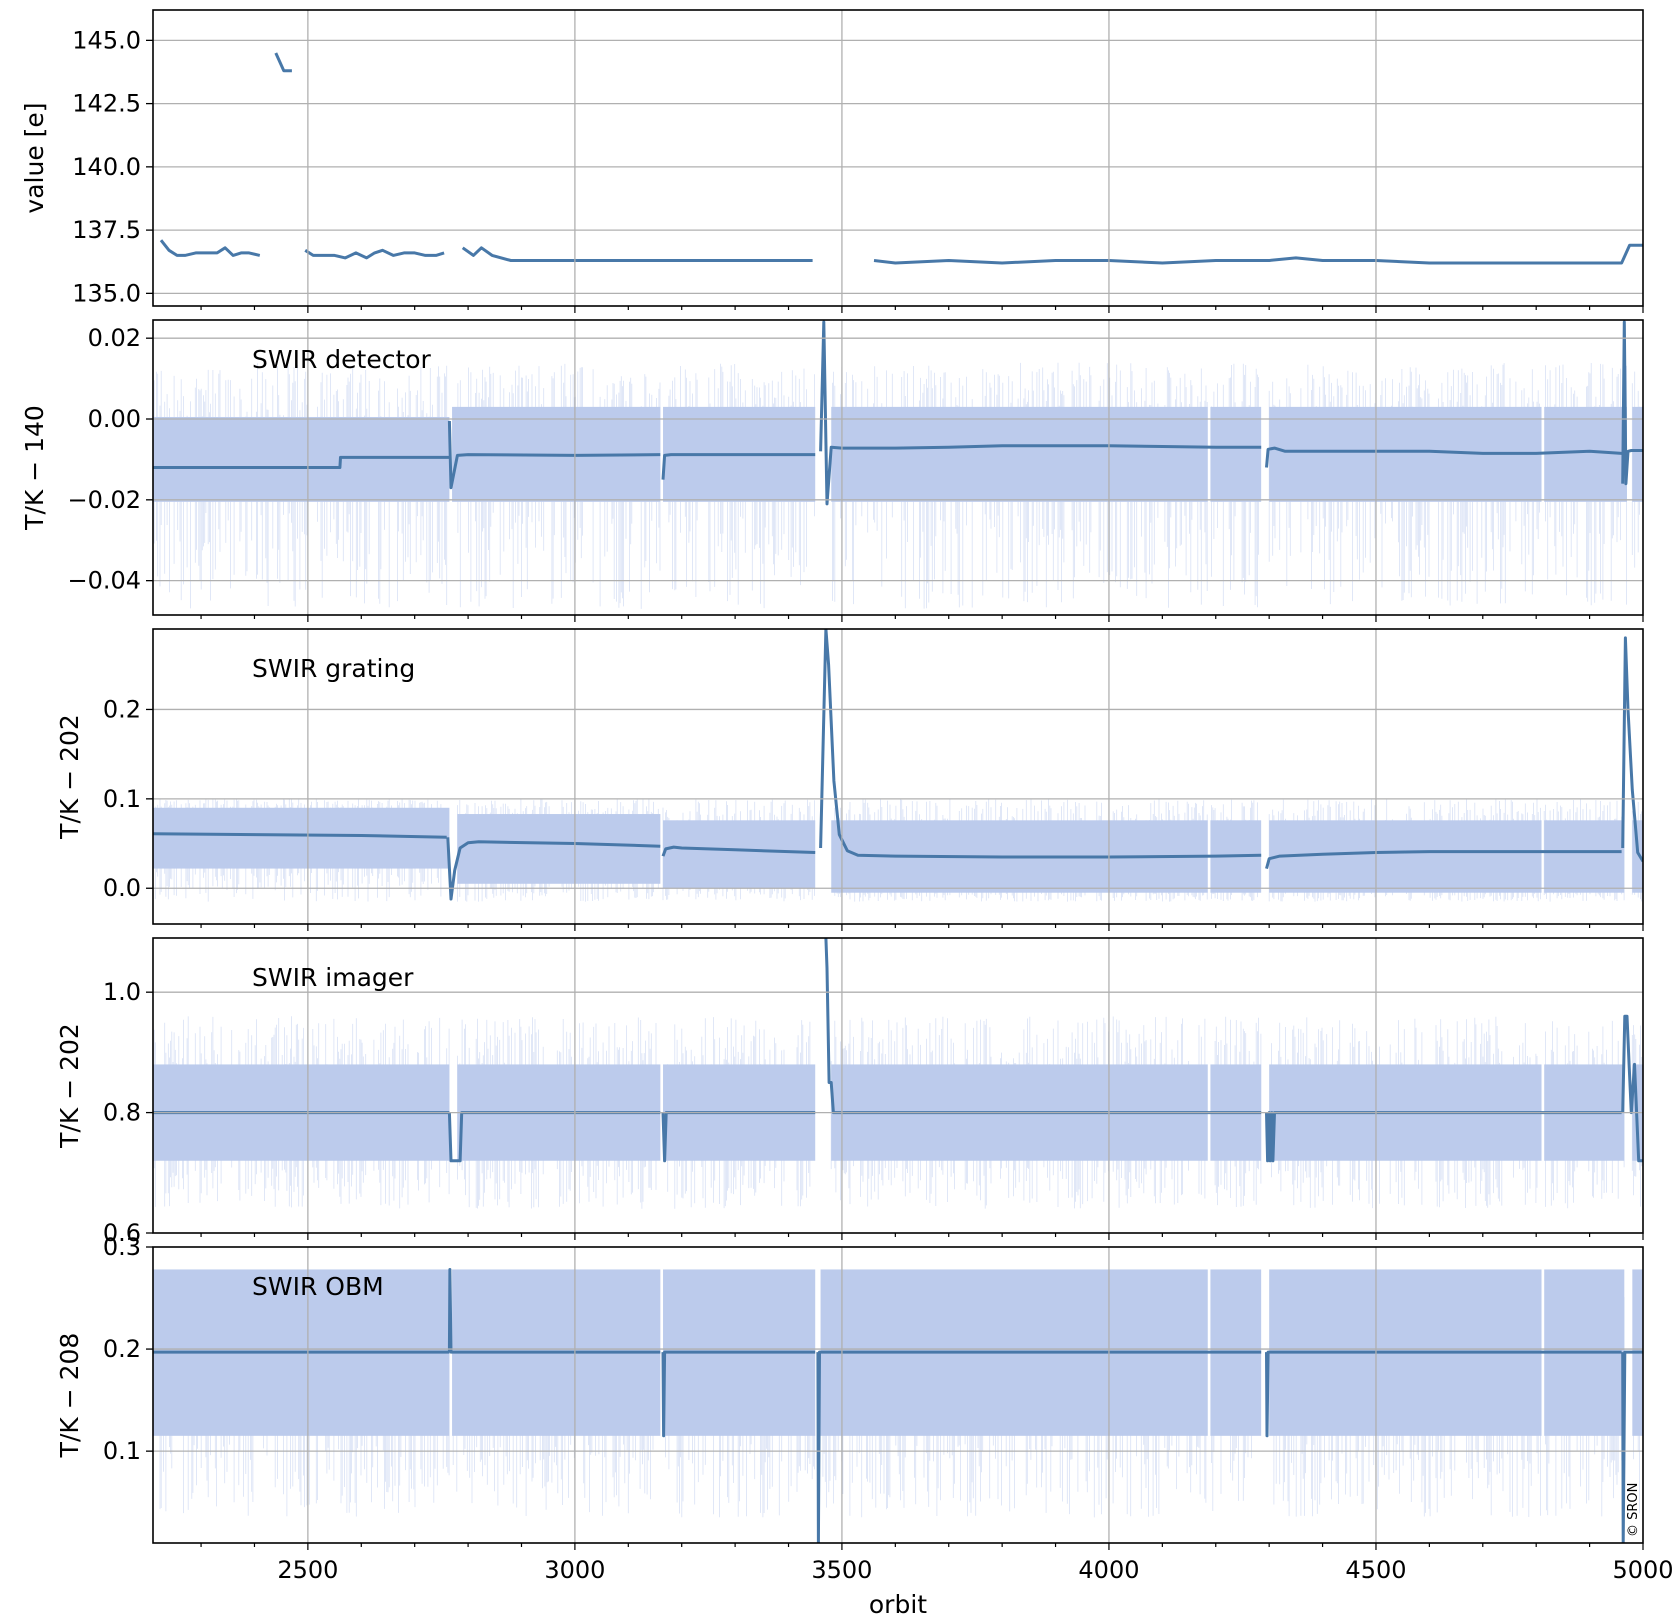 Image resolution: width=1677 pixels, height=1624 pixels. Describe the element at coordinates (104, 500) in the screenshot. I see `y-tick-label-detector-1: −0.02` at that location.